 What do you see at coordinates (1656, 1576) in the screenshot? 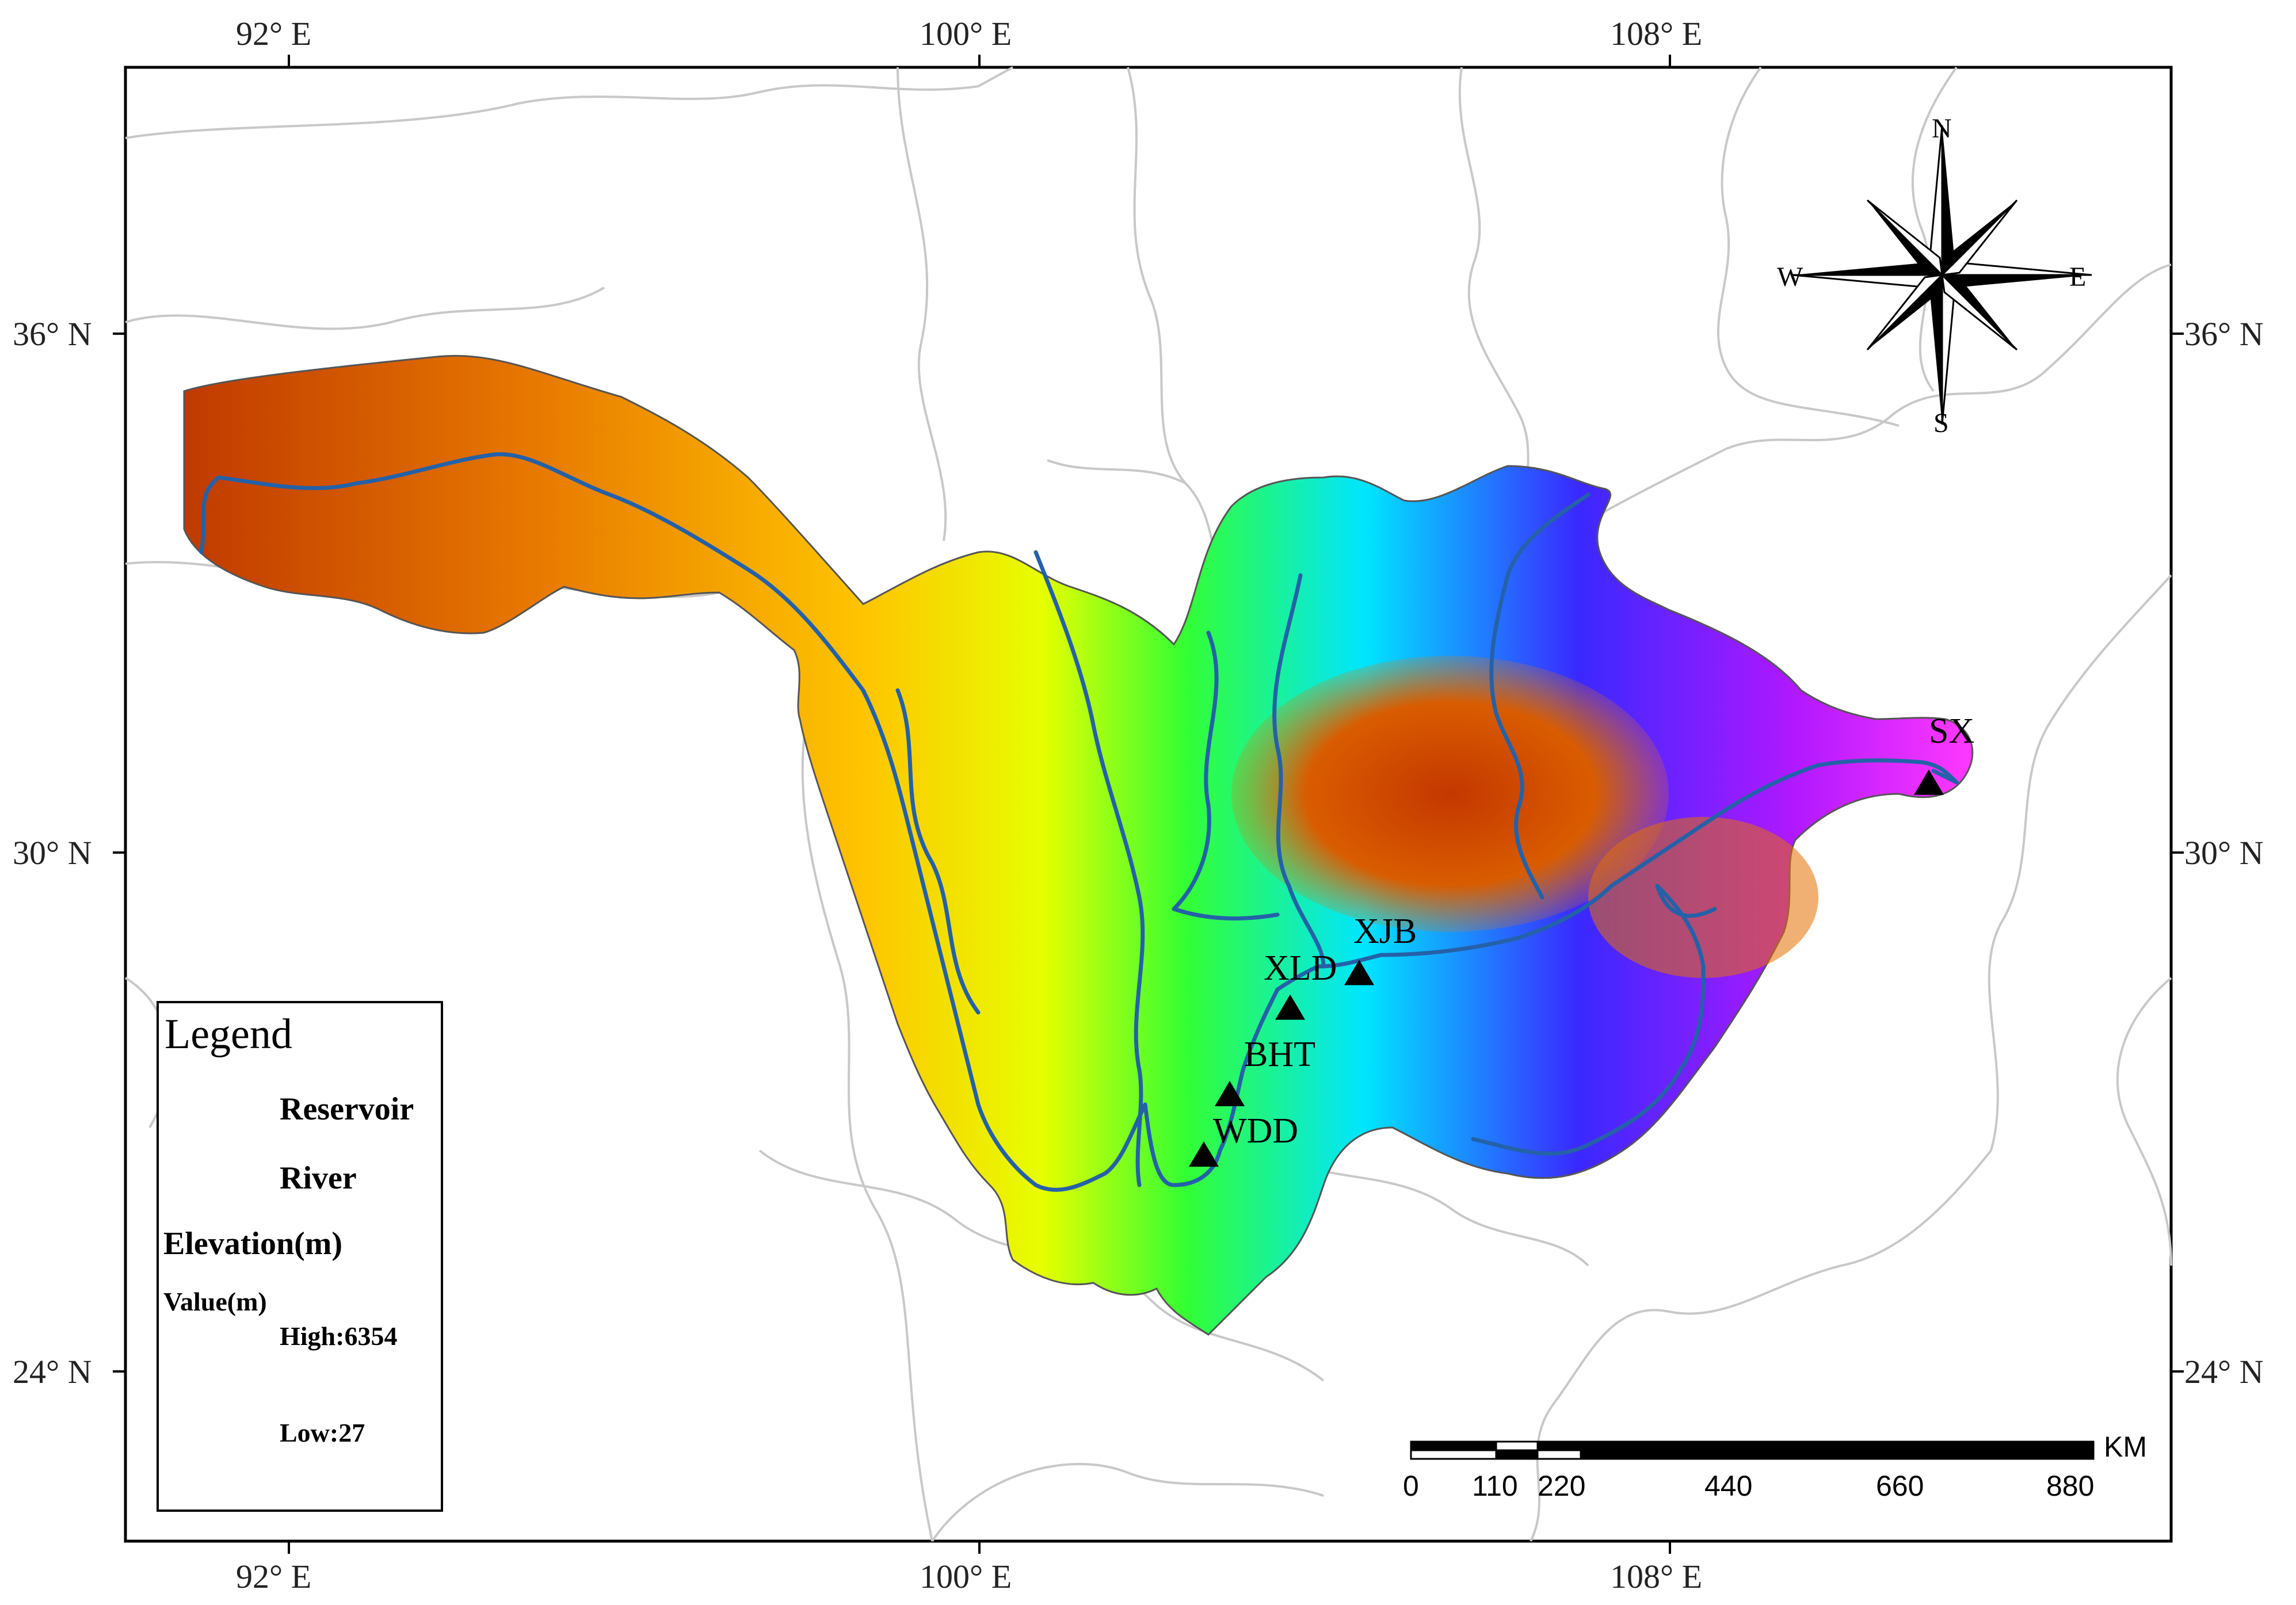
I see `lon-label-bottom-108: 108° E` at bounding box center [1656, 1576].